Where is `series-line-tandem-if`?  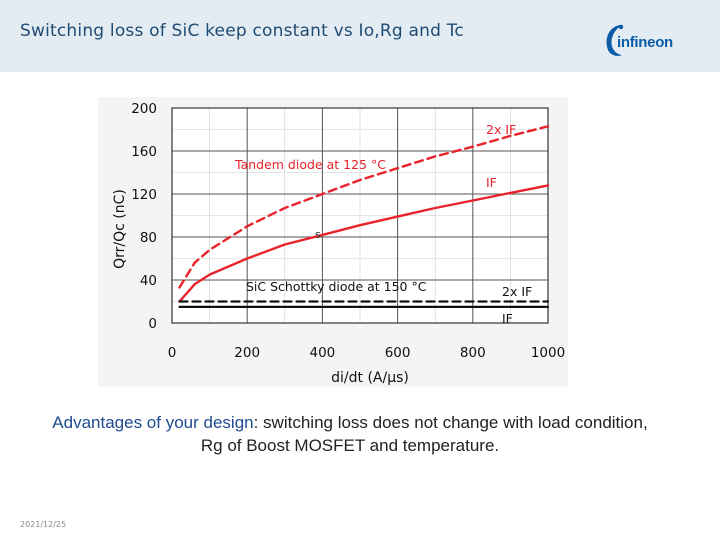
series-line-tandem-if is located at coordinates (364, 243).